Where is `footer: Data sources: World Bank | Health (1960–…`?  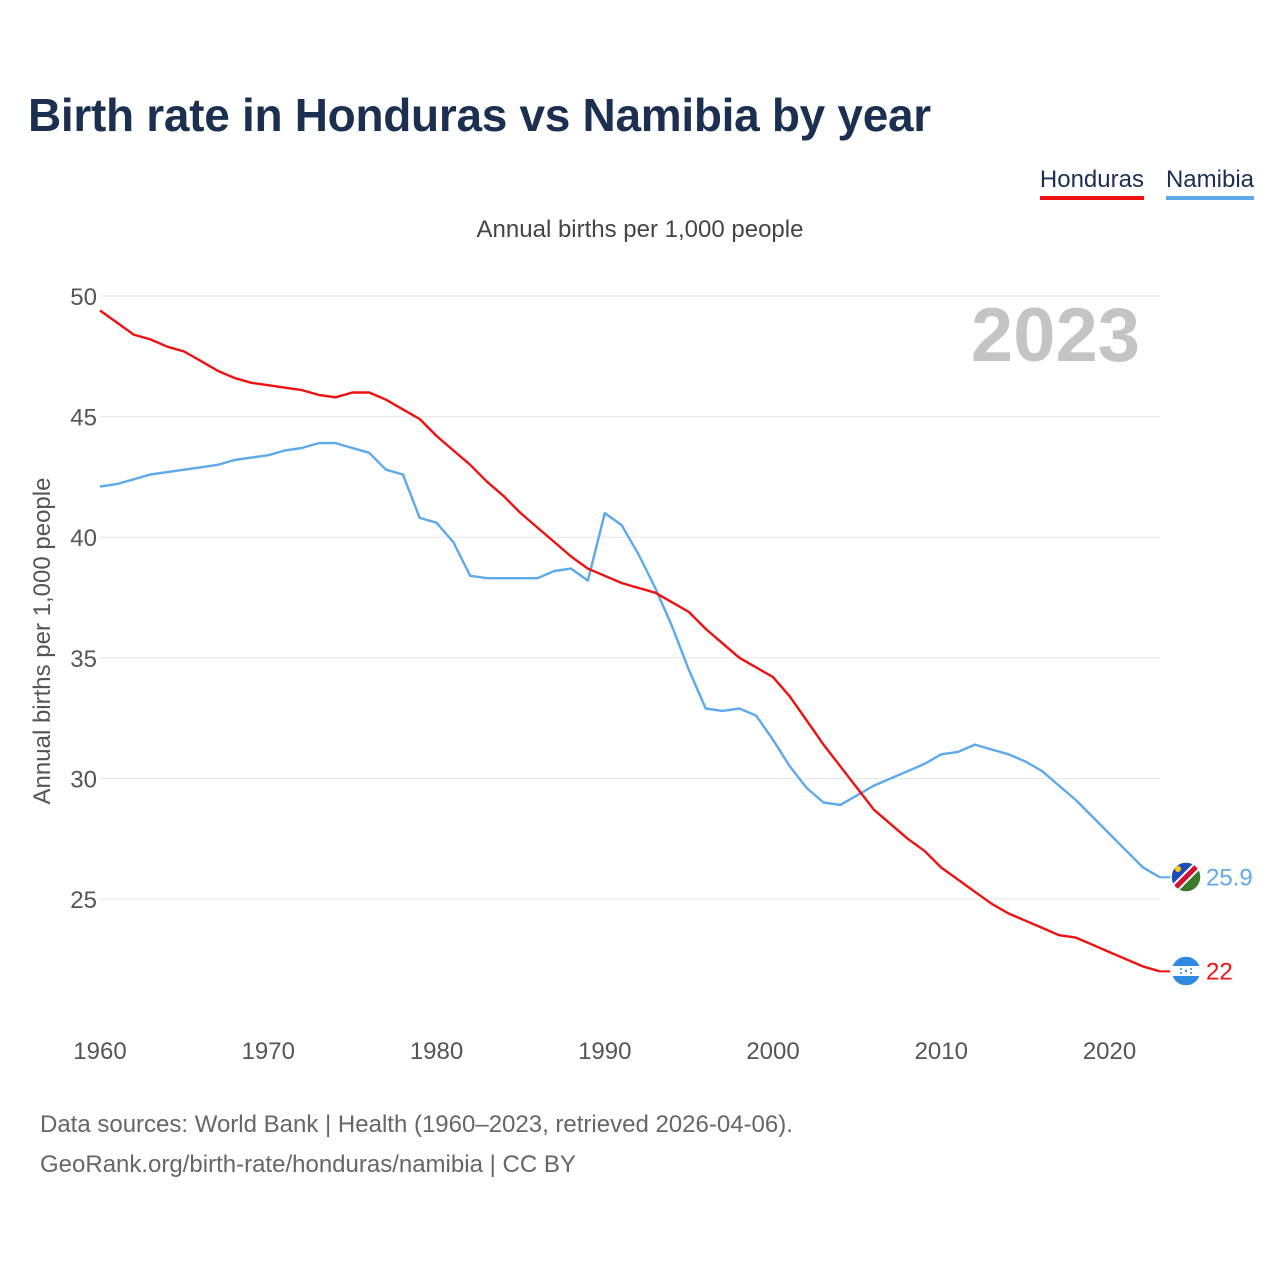 footer: Data sources: World Bank | Health (1960–… is located at coordinates (416, 1145).